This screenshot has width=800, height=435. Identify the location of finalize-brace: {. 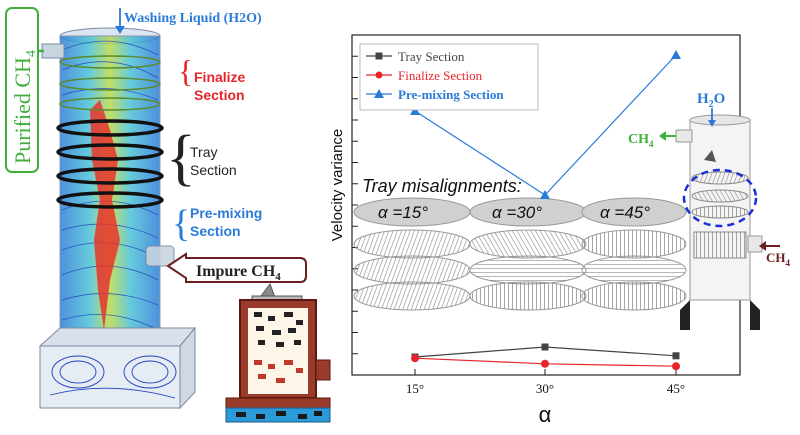
(185, 71).